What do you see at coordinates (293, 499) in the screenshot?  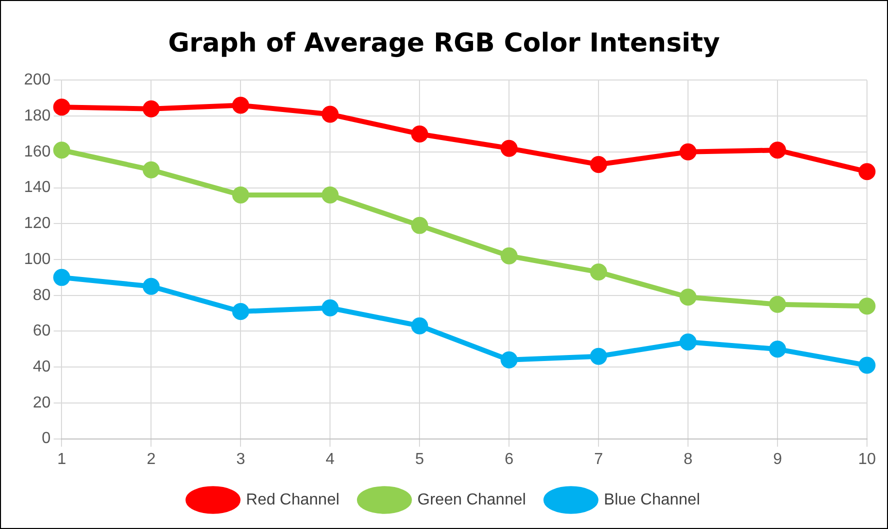 I see `legend-label: Red Channel` at bounding box center [293, 499].